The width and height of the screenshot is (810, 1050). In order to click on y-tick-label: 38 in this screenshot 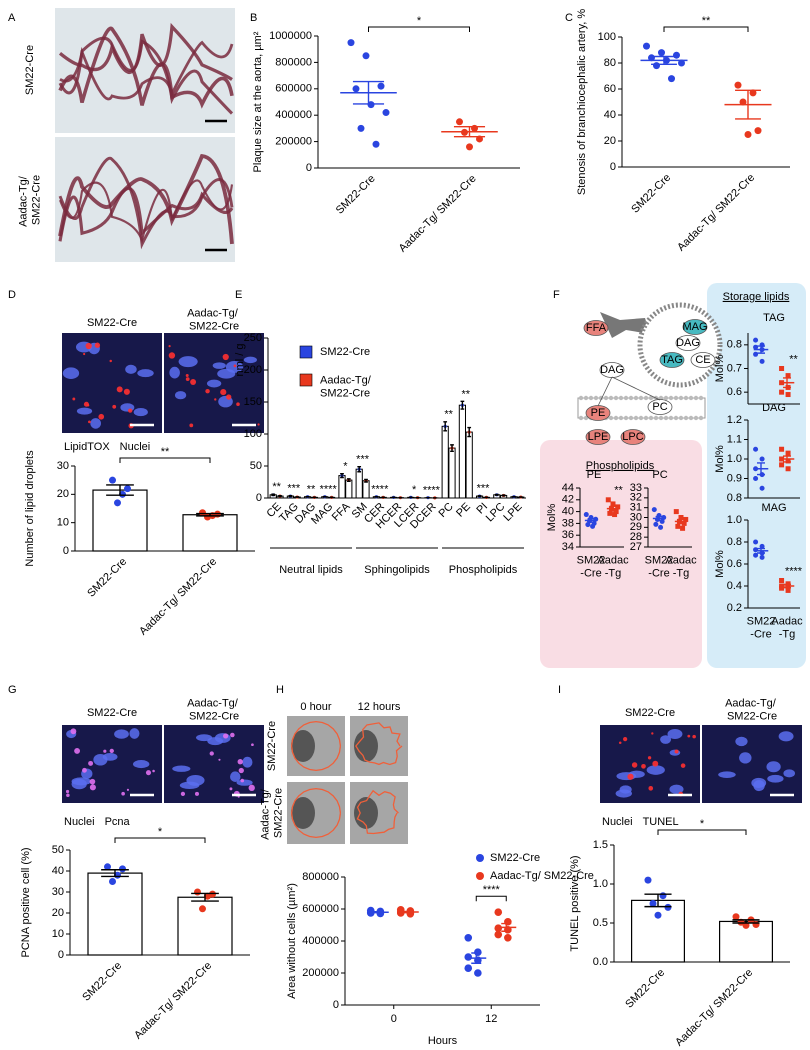, I will do `click(568, 523)`.